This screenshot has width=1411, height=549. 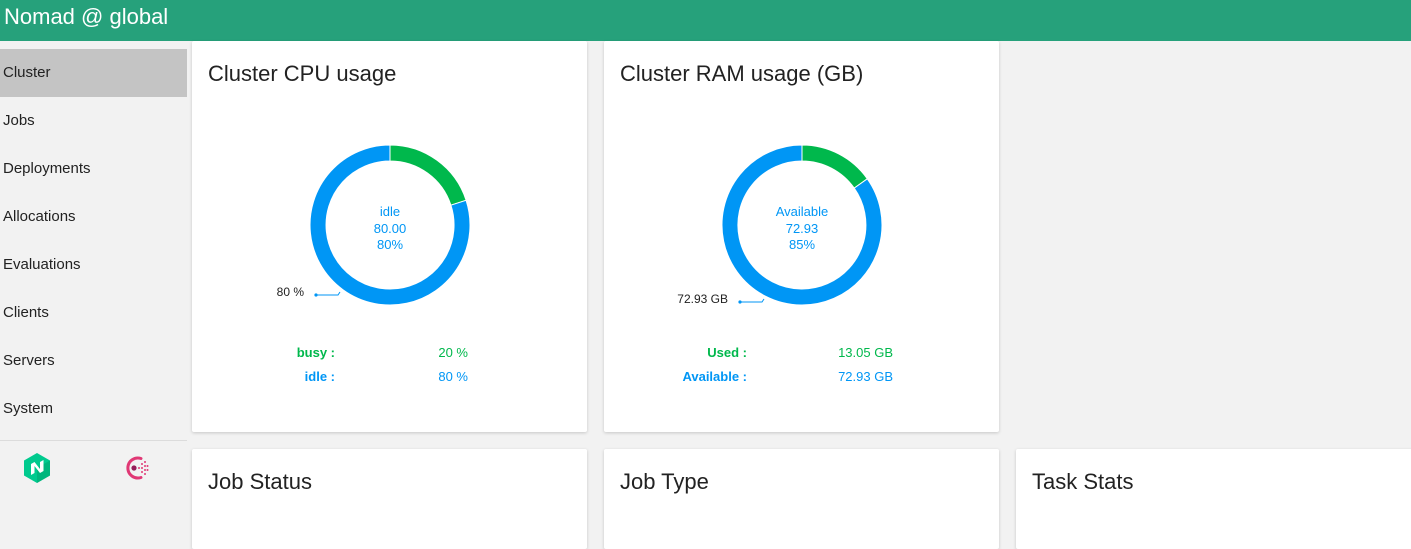 I want to click on cpu-center-percent: 80%, so click(x=390, y=244).